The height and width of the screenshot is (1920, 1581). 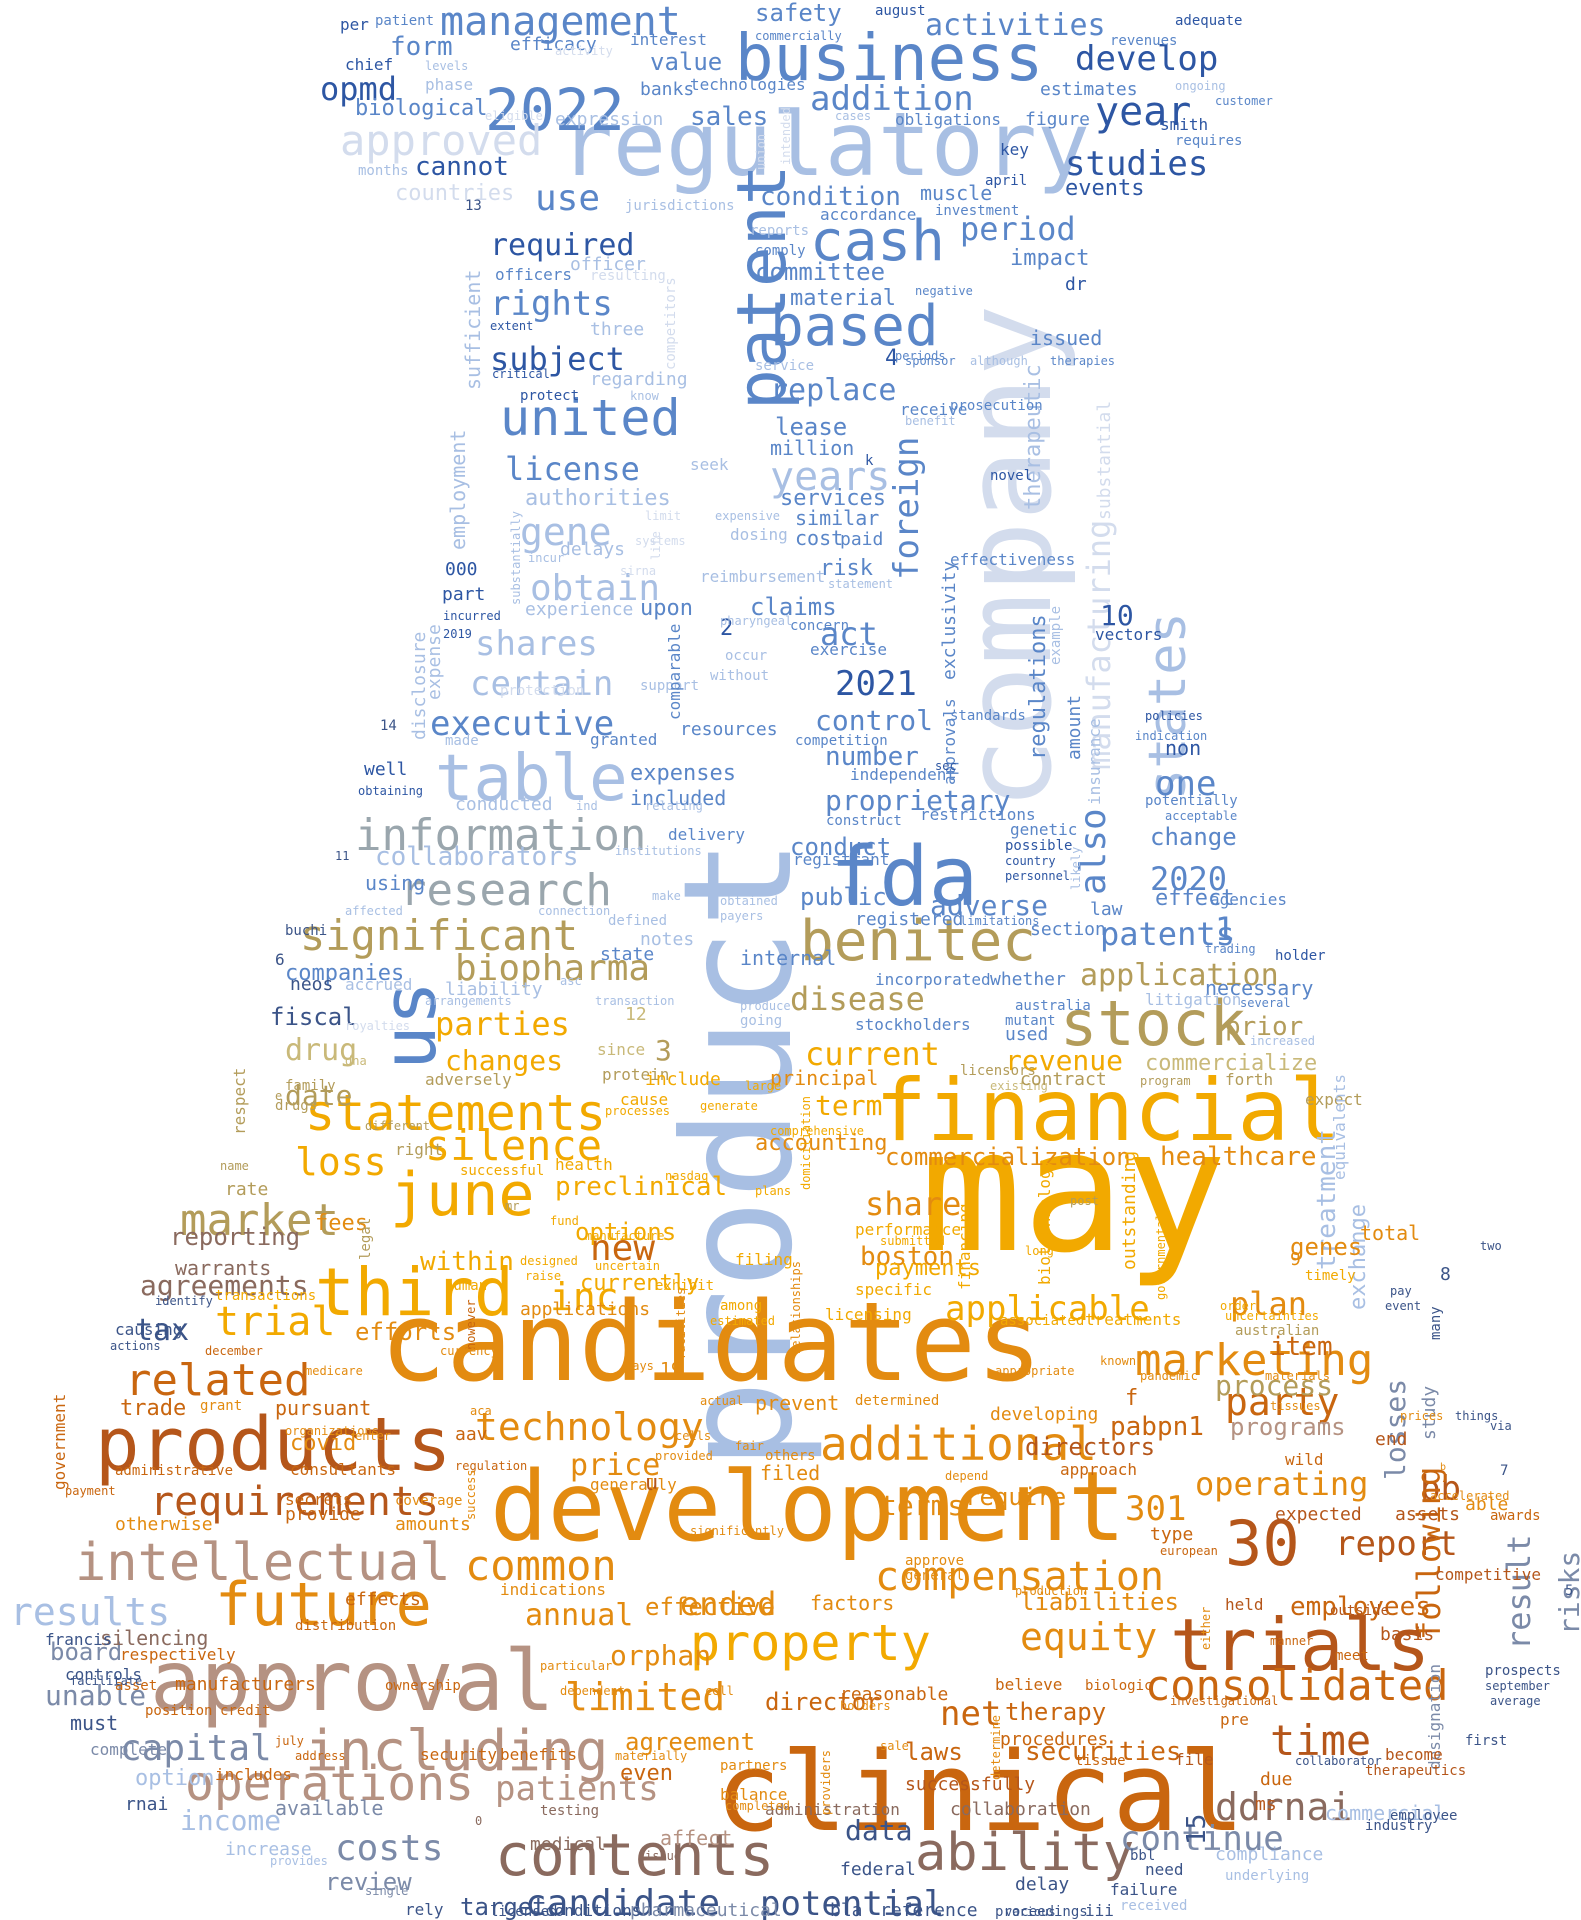 What do you see at coordinates (1194, 1759) in the screenshot?
I see `cloud-word-file: file` at bounding box center [1194, 1759].